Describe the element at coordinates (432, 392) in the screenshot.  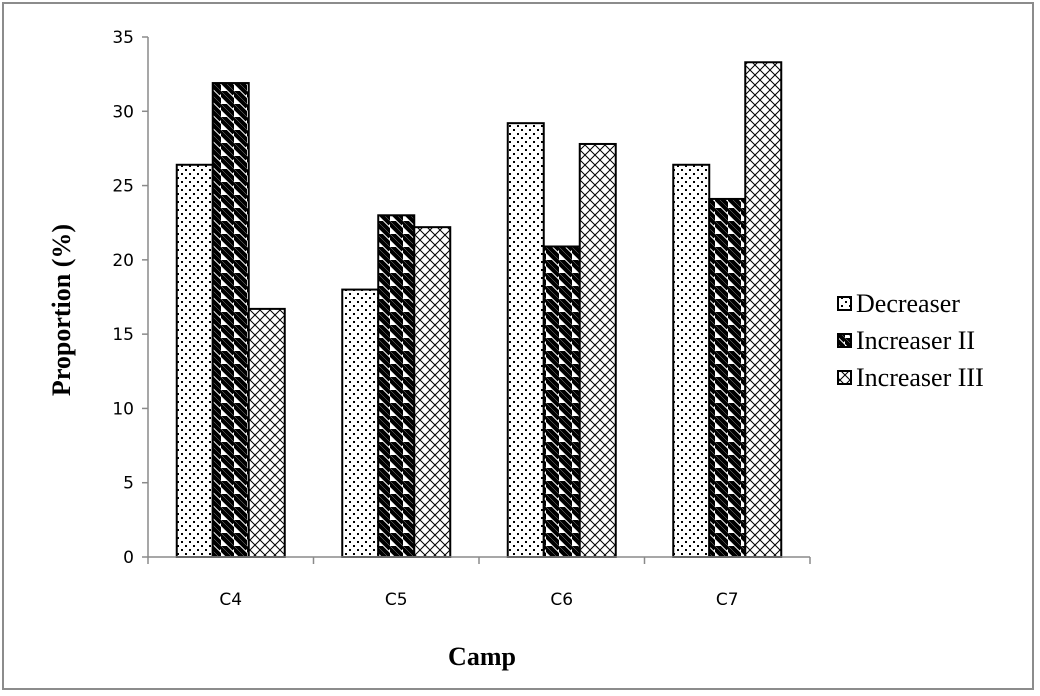
I see `bar-increaser-iii-c5` at that location.